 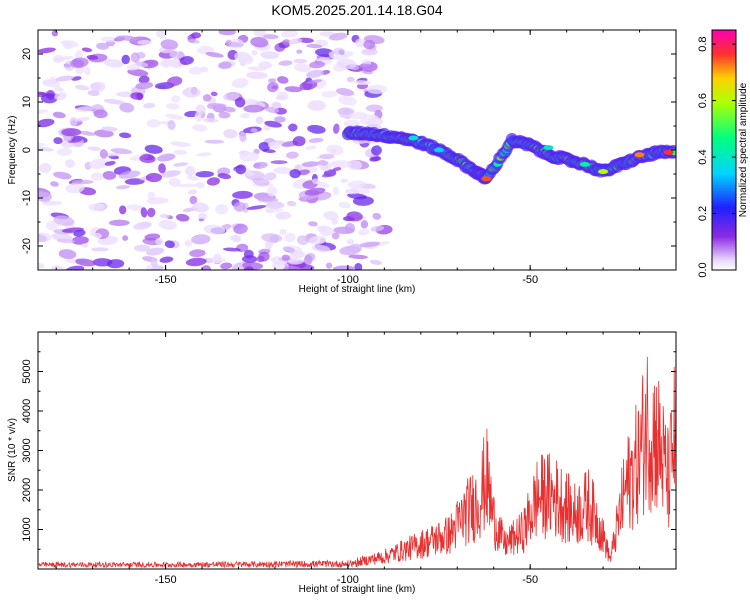 I want to click on y-tick-label: -10, so click(x=27, y=198).